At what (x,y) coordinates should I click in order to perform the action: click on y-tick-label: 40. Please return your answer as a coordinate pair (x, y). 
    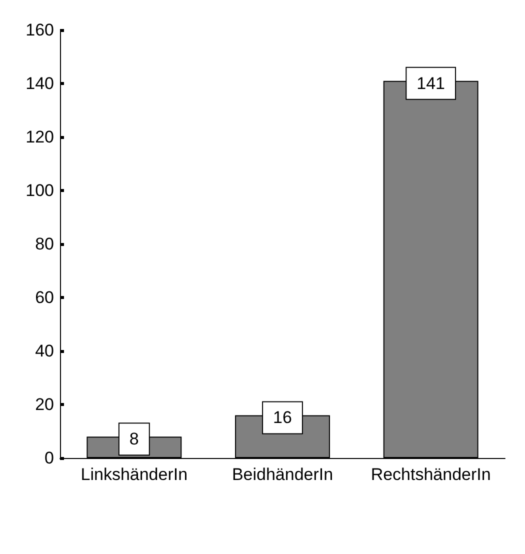
    Looking at the image, I should click on (44, 351).